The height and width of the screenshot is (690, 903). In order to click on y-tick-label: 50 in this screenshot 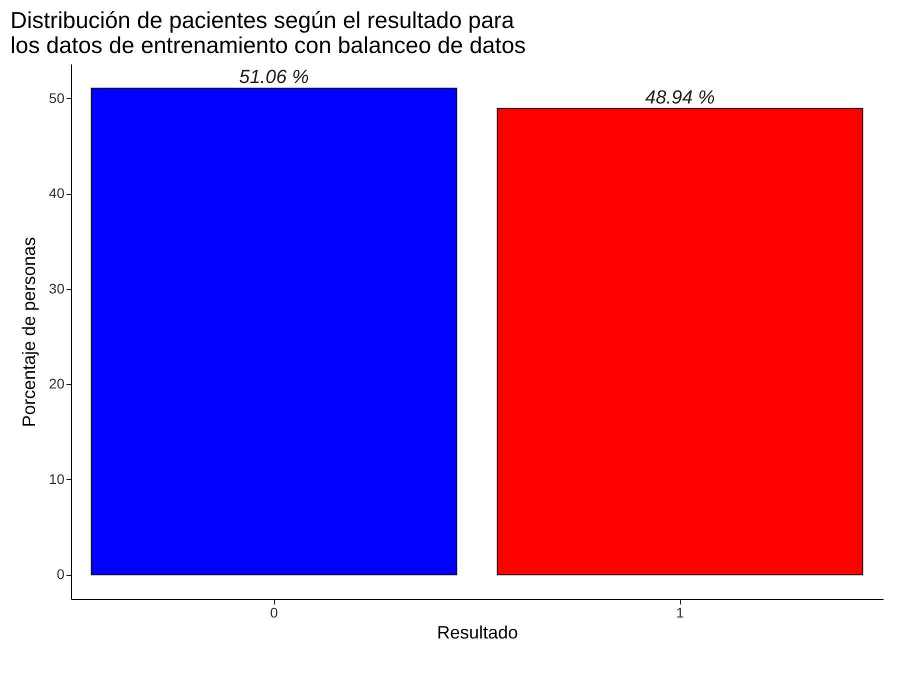, I will do `click(56, 98)`.